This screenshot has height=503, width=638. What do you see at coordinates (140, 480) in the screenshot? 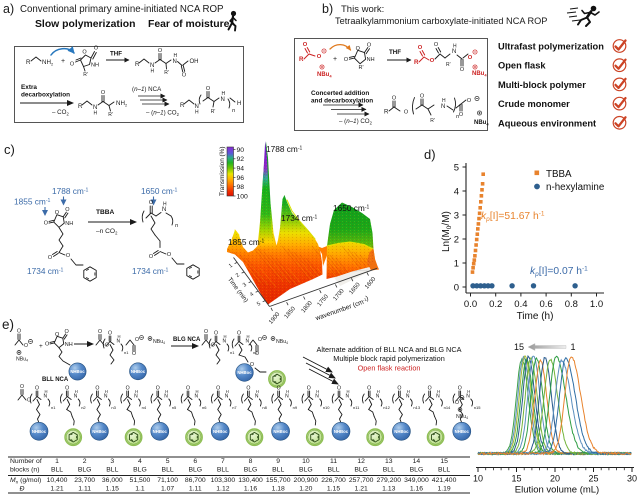
I see `svg-text: 51,500` at bounding box center [140, 480].